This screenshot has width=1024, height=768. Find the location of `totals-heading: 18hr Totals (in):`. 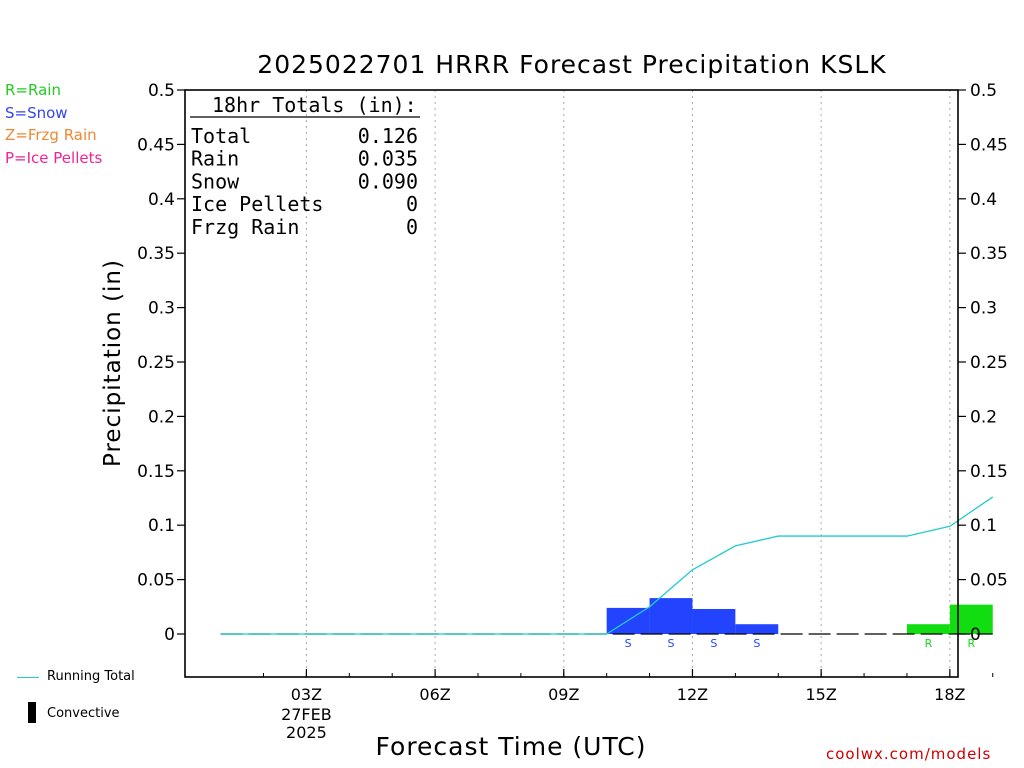

totals-heading: 18hr Totals (in): is located at coordinates (314, 105).